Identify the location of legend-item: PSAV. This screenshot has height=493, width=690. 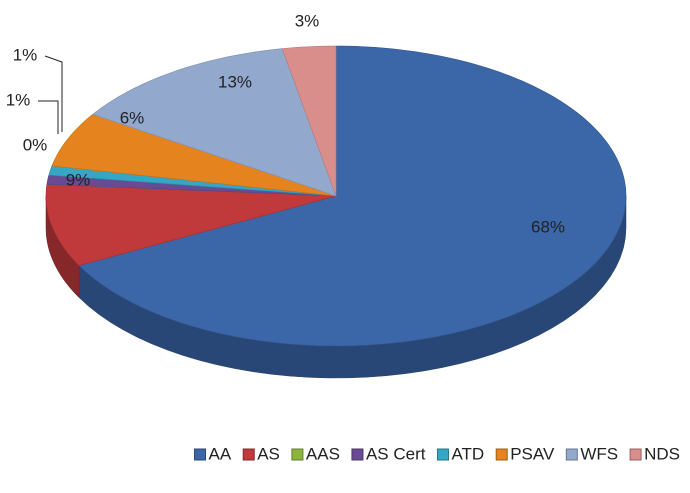
(525, 453).